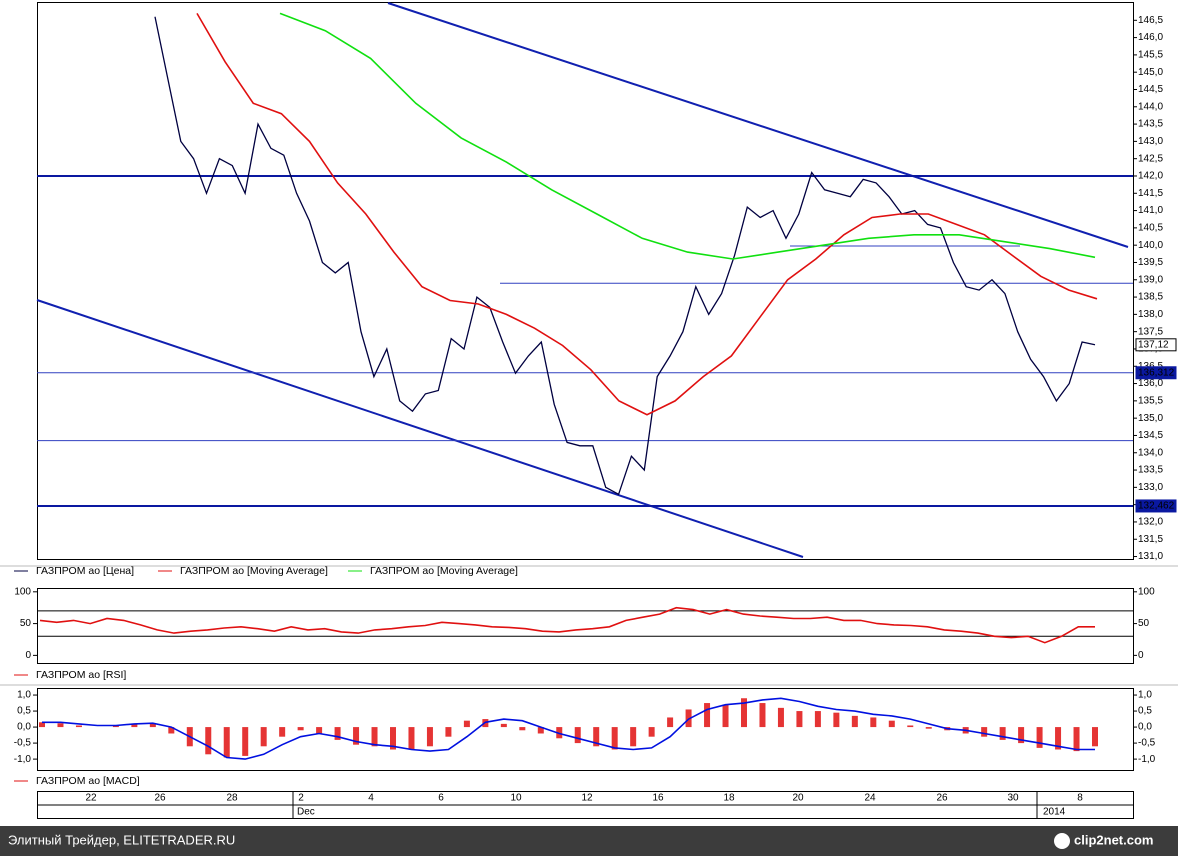  What do you see at coordinates (306, 812) in the screenshot?
I see `month-label: Dec` at bounding box center [306, 812].